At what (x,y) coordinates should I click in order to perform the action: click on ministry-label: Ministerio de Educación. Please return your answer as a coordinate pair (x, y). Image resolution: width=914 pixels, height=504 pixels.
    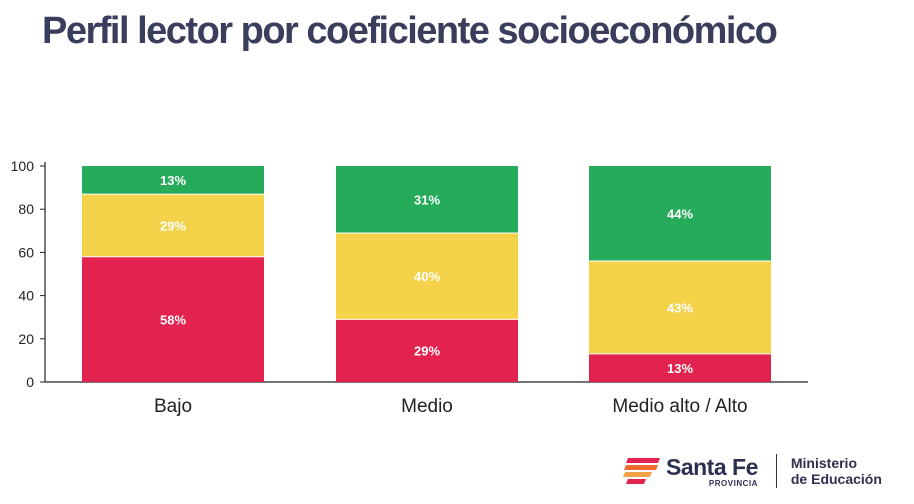
    Looking at the image, I should click on (836, 471).